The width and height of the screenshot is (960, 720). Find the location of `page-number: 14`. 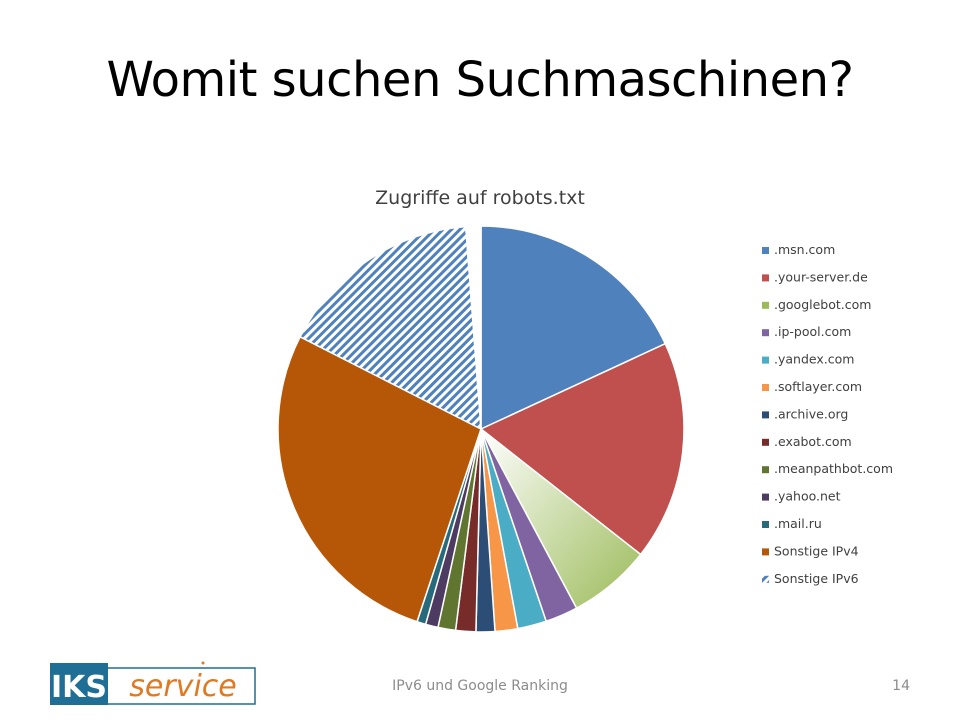

page-number: 14 is located at coordinates (901, 686).